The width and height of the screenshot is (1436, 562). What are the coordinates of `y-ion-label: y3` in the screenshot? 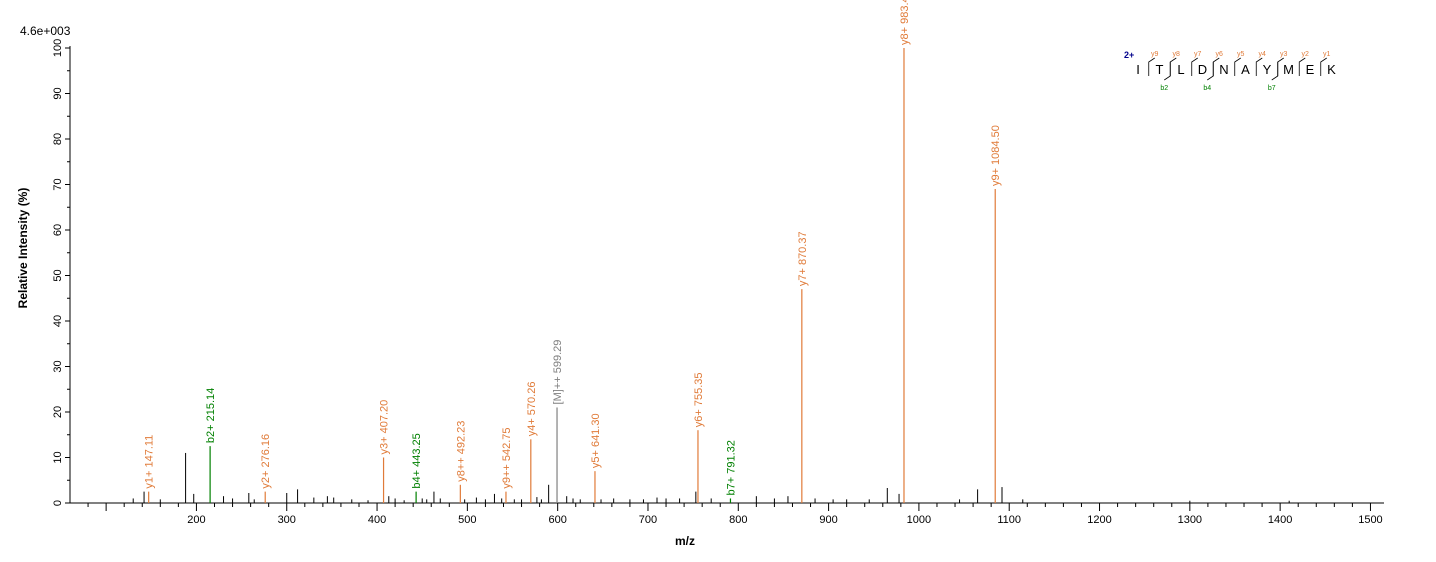 It's located at (1284, 54).